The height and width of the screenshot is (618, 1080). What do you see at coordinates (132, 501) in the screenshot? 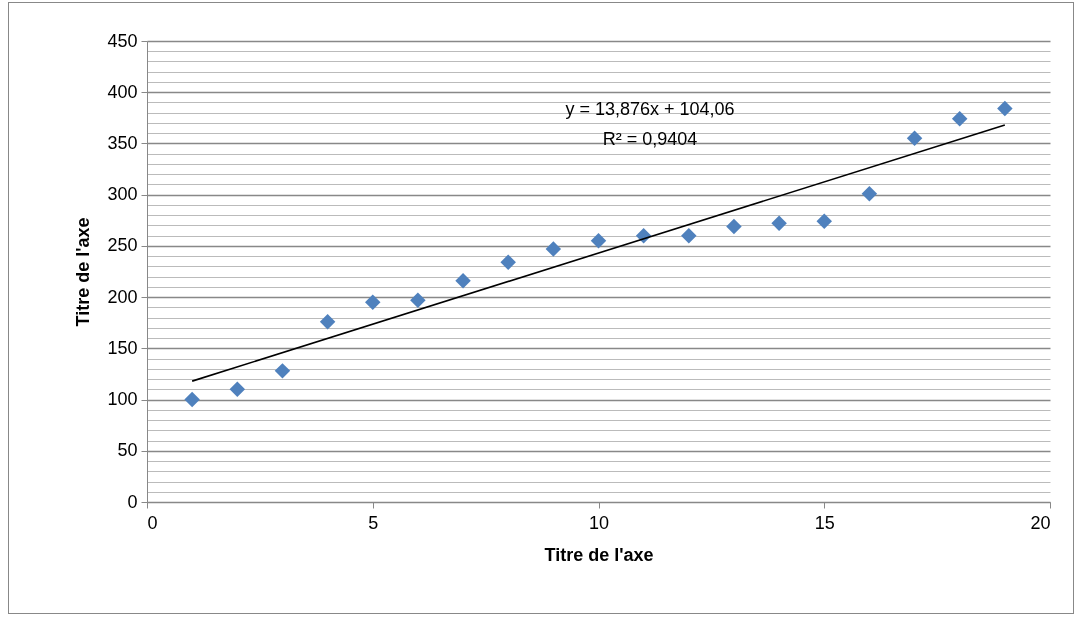
I see `y-tick-label: 0` at bounding box center [132, 501].